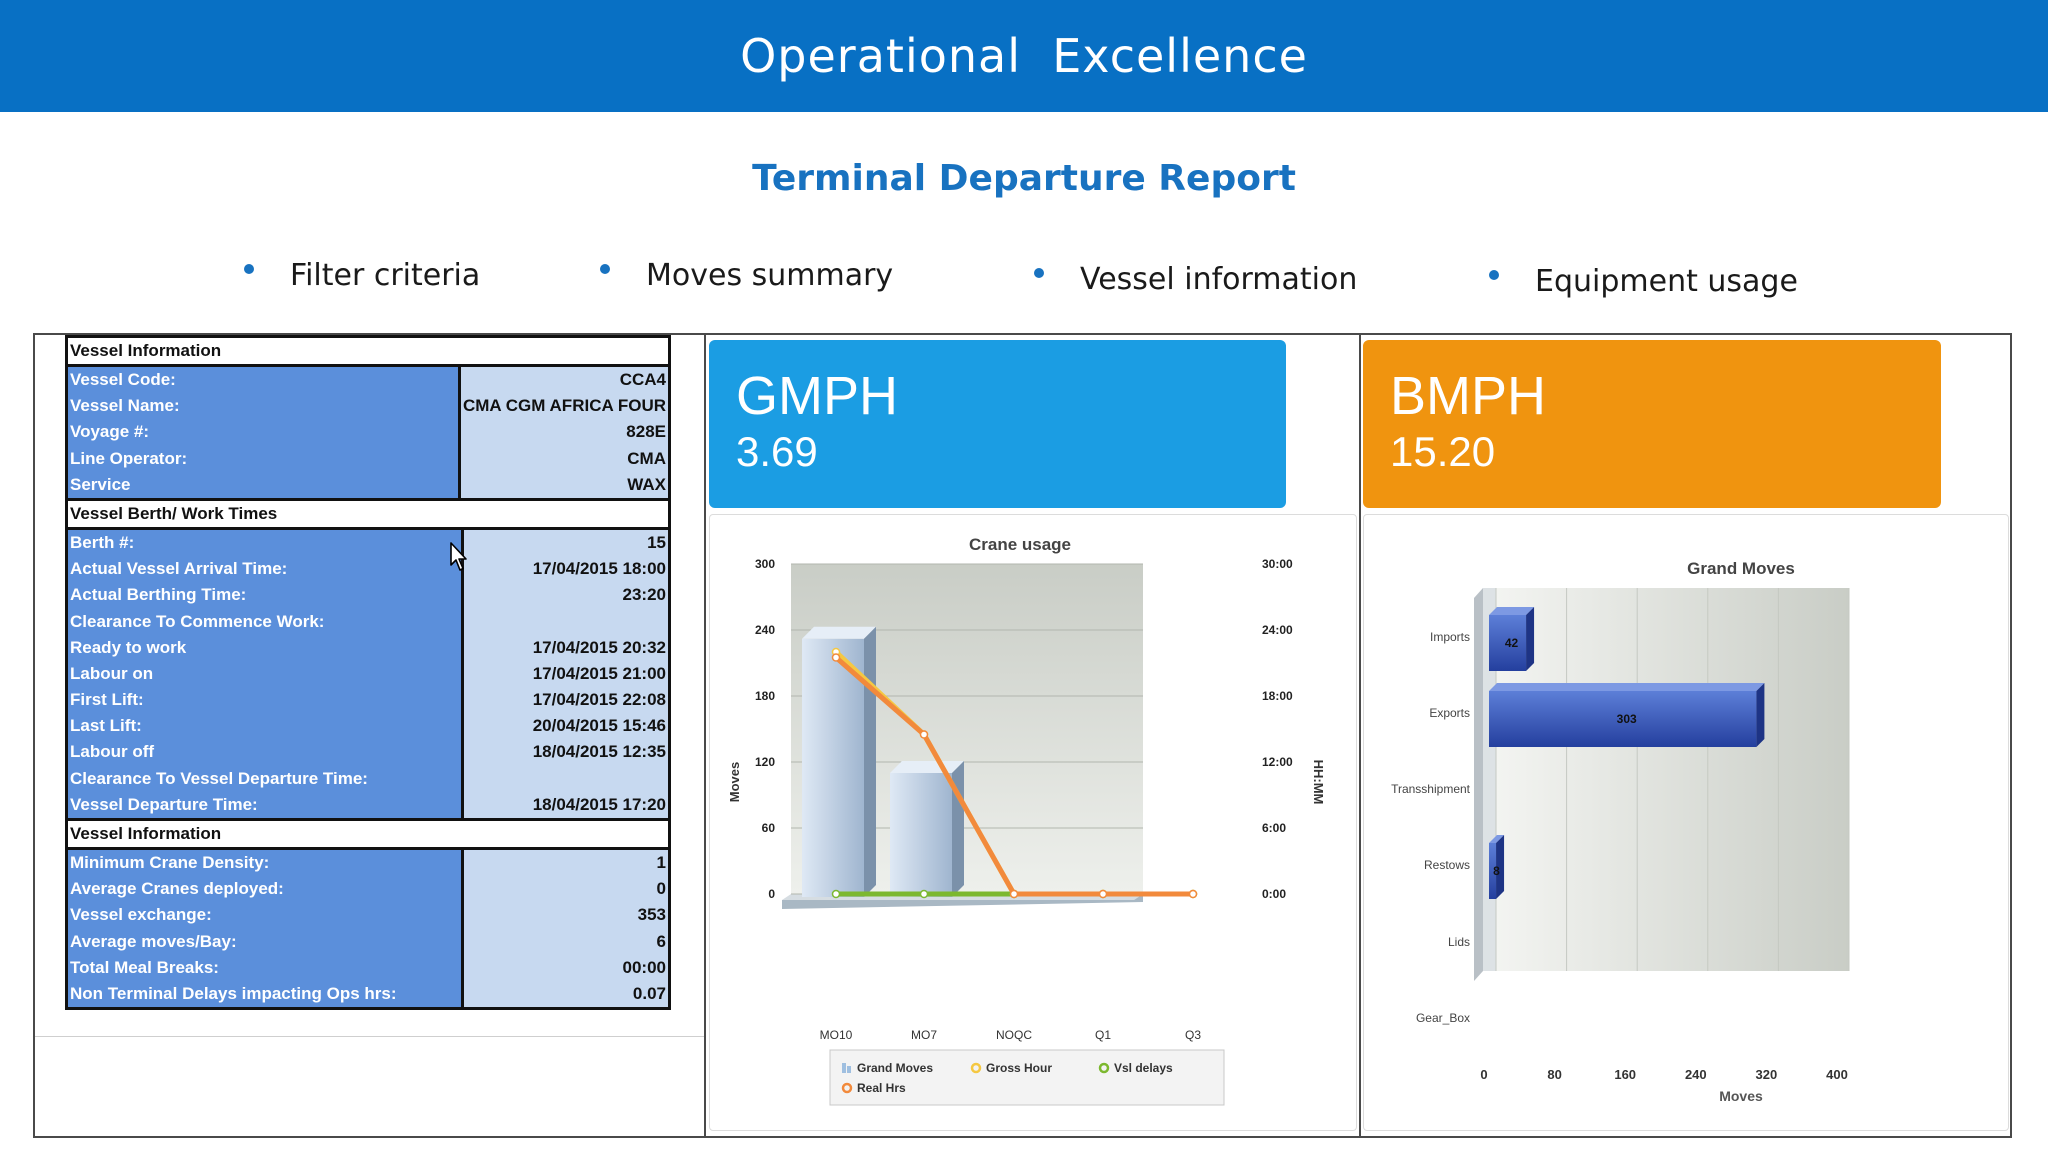 The image size is (2048, 1152). Describe the element at coordinates (646, 432) in the screenshot. I see `row-value: 828E` at that location.